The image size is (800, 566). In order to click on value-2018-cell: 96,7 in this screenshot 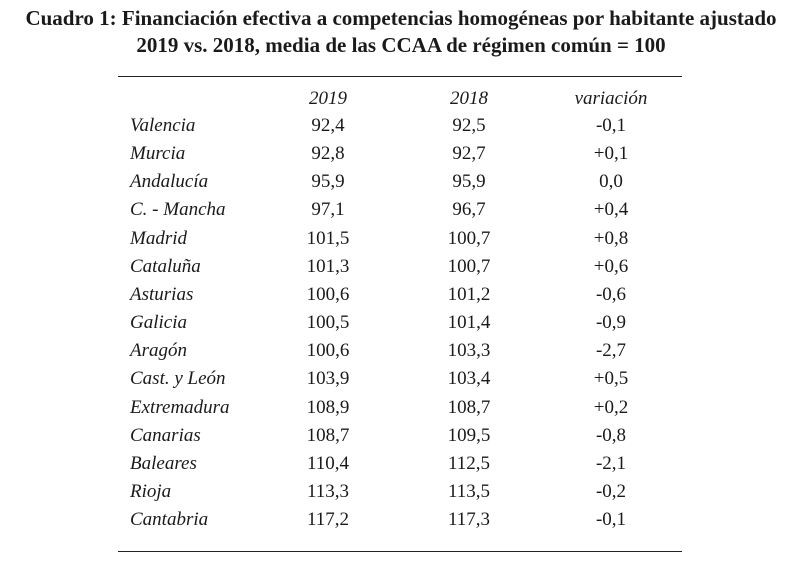, I will do `click(469, 210)`.